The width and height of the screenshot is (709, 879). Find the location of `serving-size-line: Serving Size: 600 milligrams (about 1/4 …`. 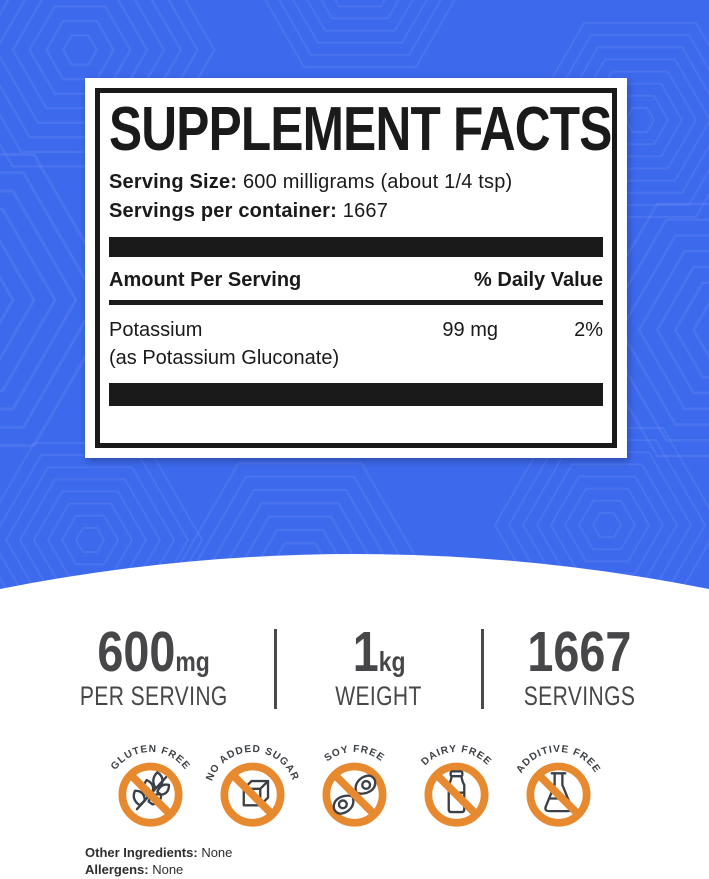

serving-size-line: Serving Size: 600 milligrams (about 1/4 … is located at coordinates (356, 182).